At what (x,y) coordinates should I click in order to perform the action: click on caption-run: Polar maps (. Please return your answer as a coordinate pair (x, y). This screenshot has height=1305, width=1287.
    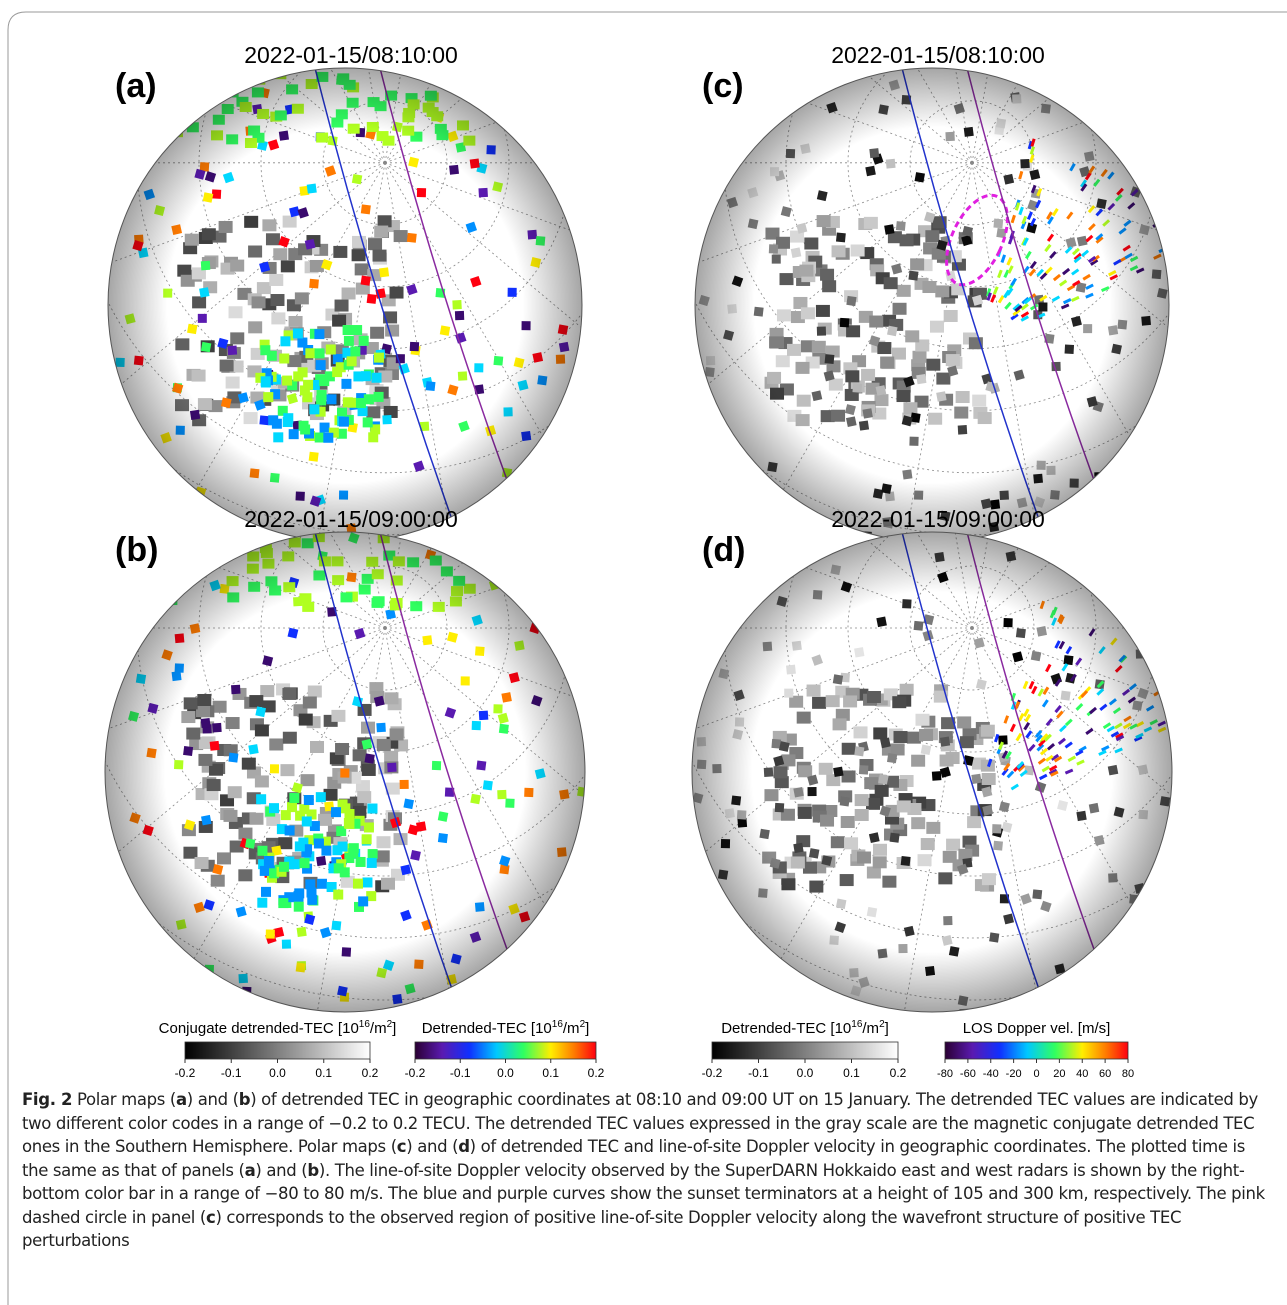
    Looking at the image, I should click on (124, 1099).